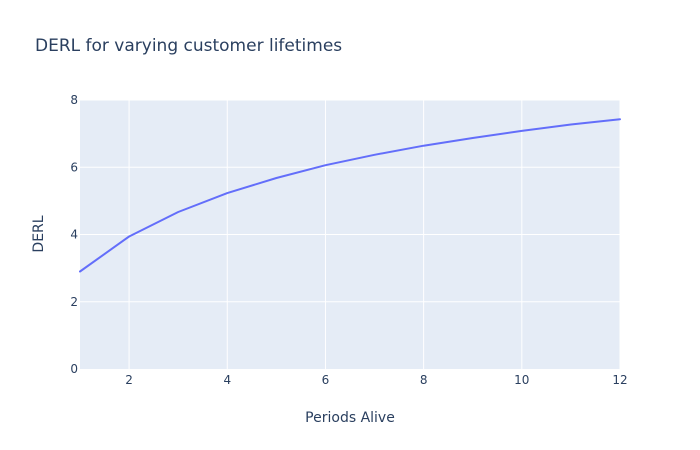  Describe the element at coordinates (74, 369) in the screenshot. I see `y-tick-label: 0` at that location.